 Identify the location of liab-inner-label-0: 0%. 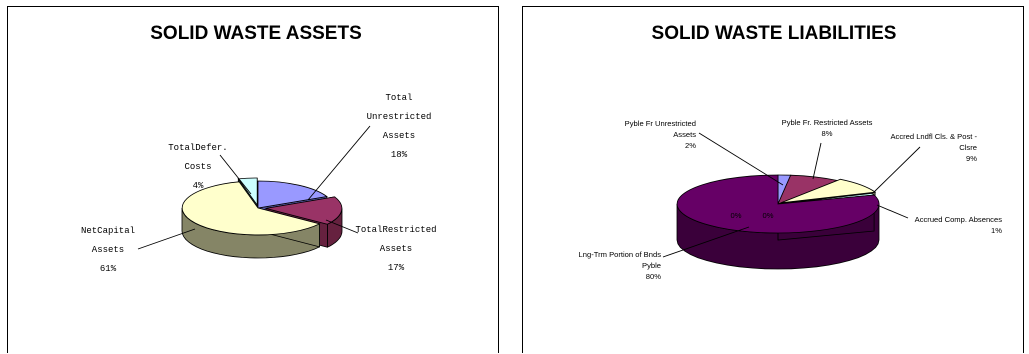
(736, 215).